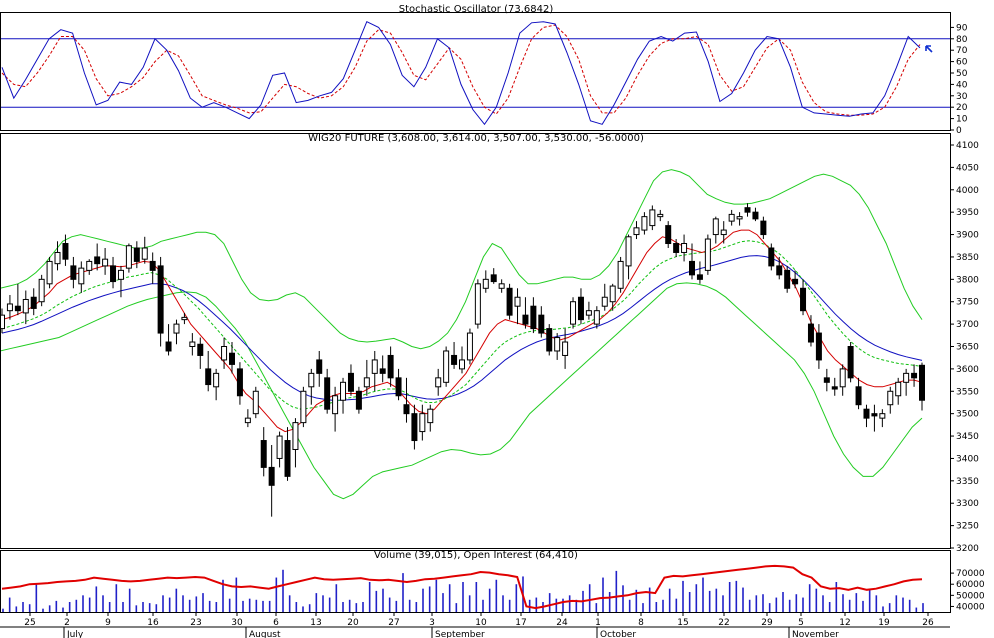 This screenshot has width=994, height=638. What do you see at coordinates (967, 482) in the screenshot?
I see `price-ytick-label: 3350` at bounding box center [967, 482].